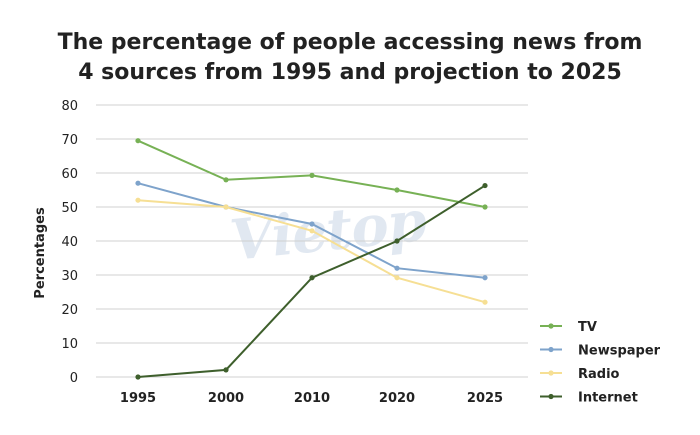  I want to click on y-tick-label: 80, so click(69, 106).